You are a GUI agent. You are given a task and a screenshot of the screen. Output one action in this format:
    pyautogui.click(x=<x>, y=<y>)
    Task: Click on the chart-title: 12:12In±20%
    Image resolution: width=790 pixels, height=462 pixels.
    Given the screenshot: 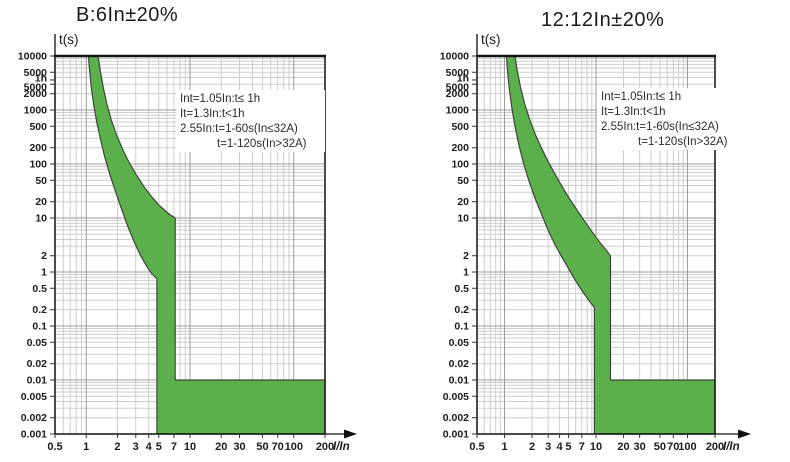 What is the action you would take?
    pyautogui.click(x=603, y=20)
    